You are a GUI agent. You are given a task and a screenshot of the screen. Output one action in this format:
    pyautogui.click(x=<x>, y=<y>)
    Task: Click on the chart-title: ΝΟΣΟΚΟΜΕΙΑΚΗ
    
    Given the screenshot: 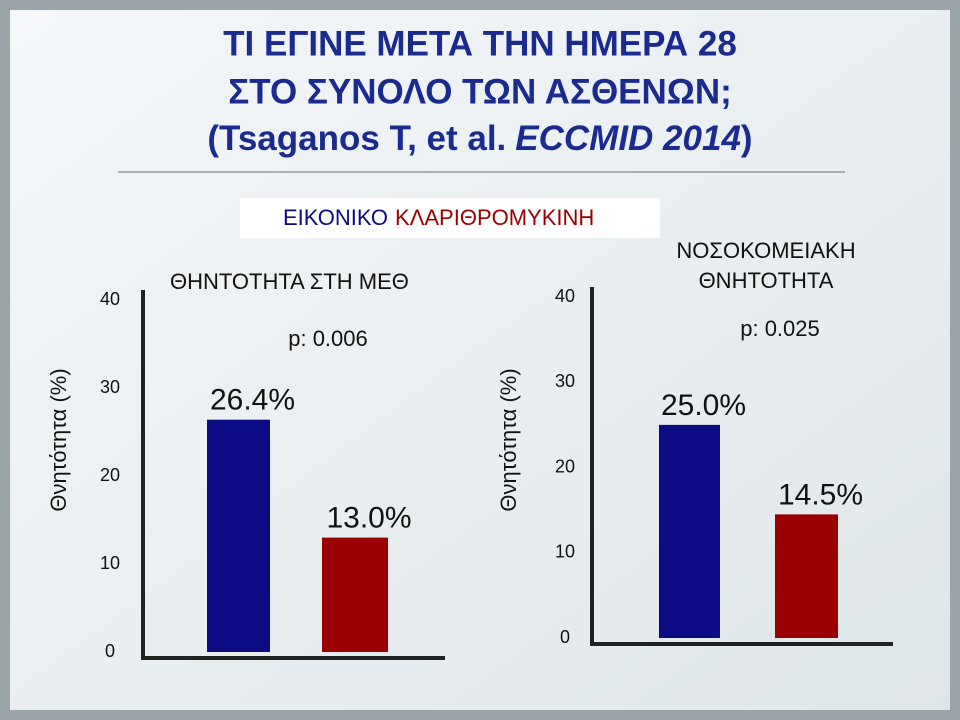 What is the action you would take?
    pyautogui.click(x=765, y=250)
    